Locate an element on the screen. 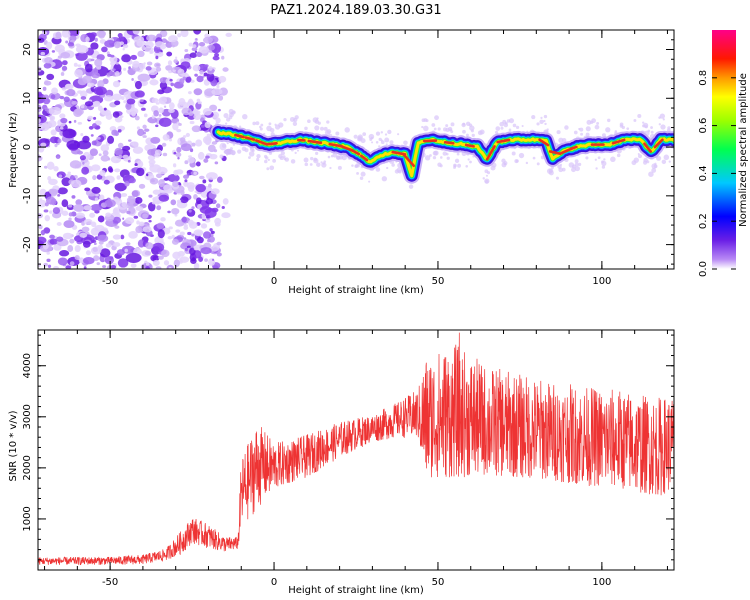 This screenshot has height=600, width=750. spectral-ridge is located at coordinates (442, 154).